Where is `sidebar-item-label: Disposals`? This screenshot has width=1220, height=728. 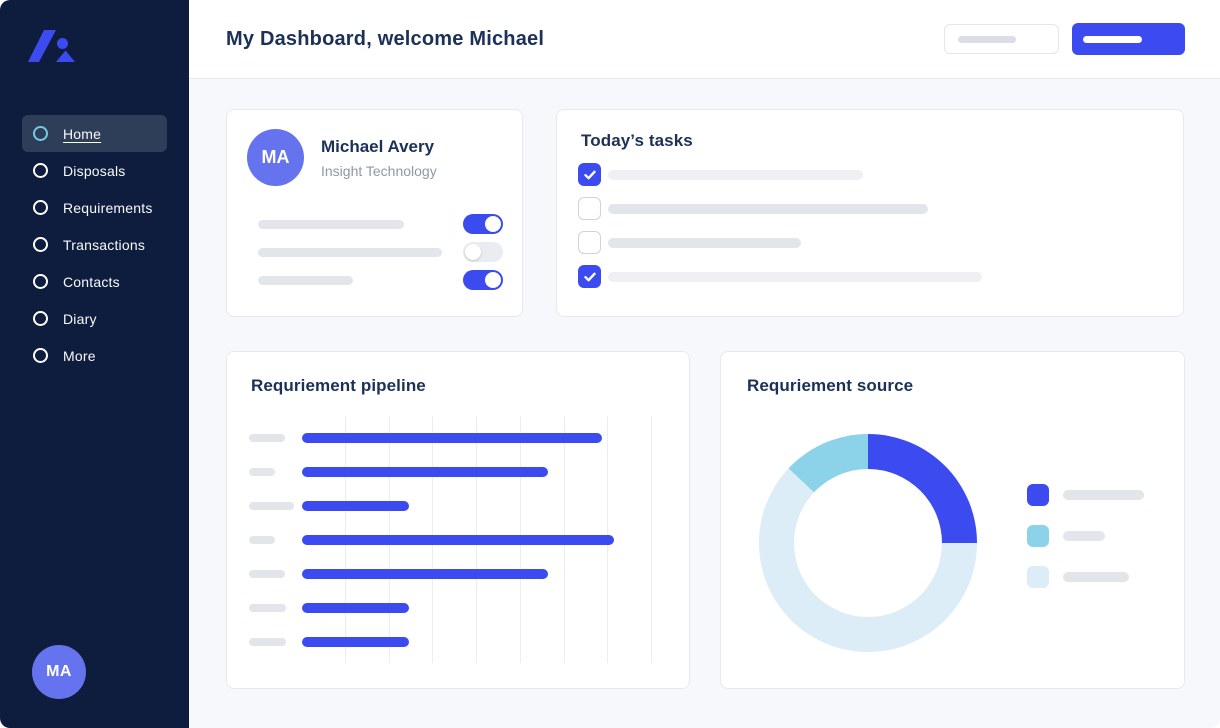
sidebar-item-label: Disposals is located at coordinates (94, 170).